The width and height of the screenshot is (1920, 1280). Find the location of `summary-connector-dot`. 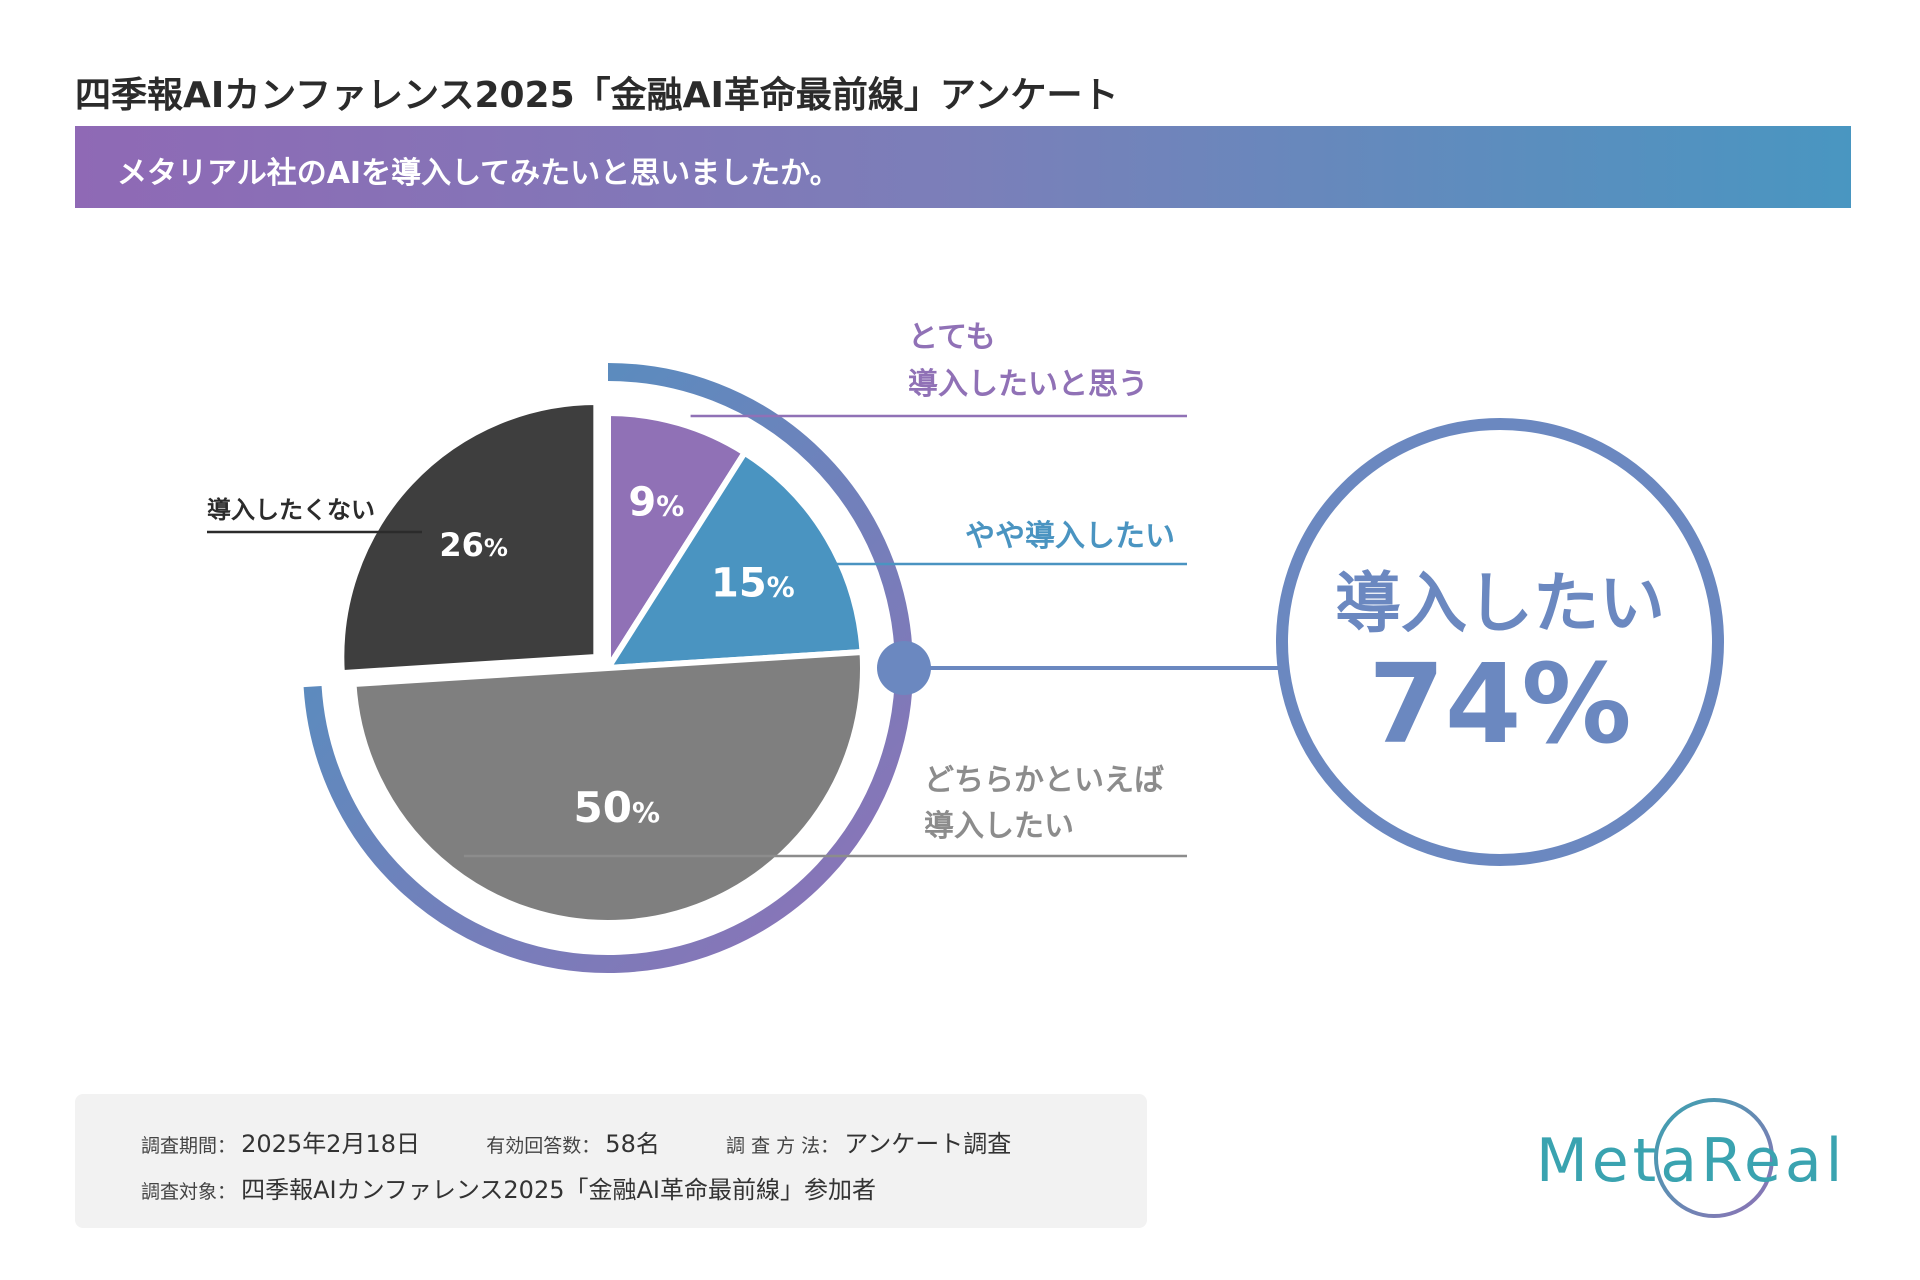

summary-connector-dot is located at coordinates (904, 668).